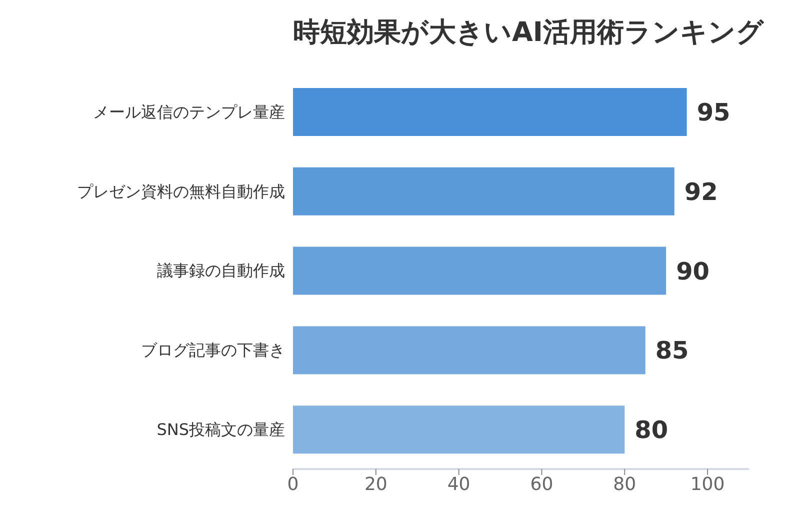 Image resolution: width=785 pixels, height=523 pixels. I want to click on x-tick-label: 100, so click(707, 484).